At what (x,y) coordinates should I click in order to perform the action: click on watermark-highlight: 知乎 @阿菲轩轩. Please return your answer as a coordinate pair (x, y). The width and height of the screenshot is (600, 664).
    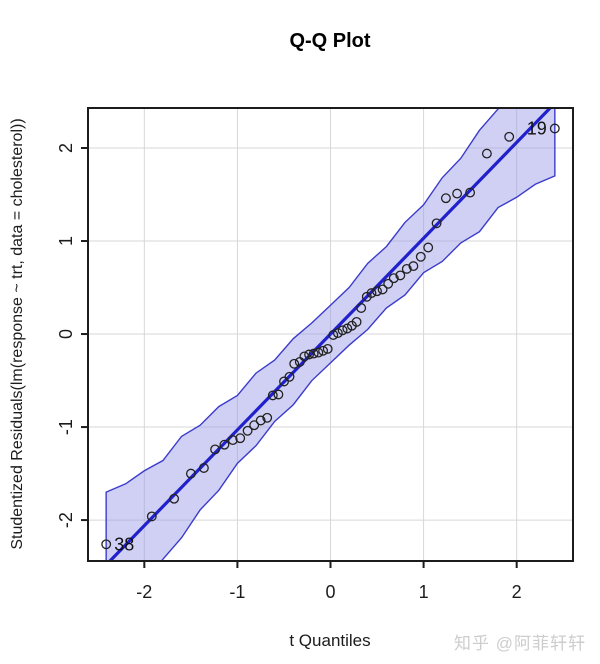
    Looking at the image, I should click on (522, 645).